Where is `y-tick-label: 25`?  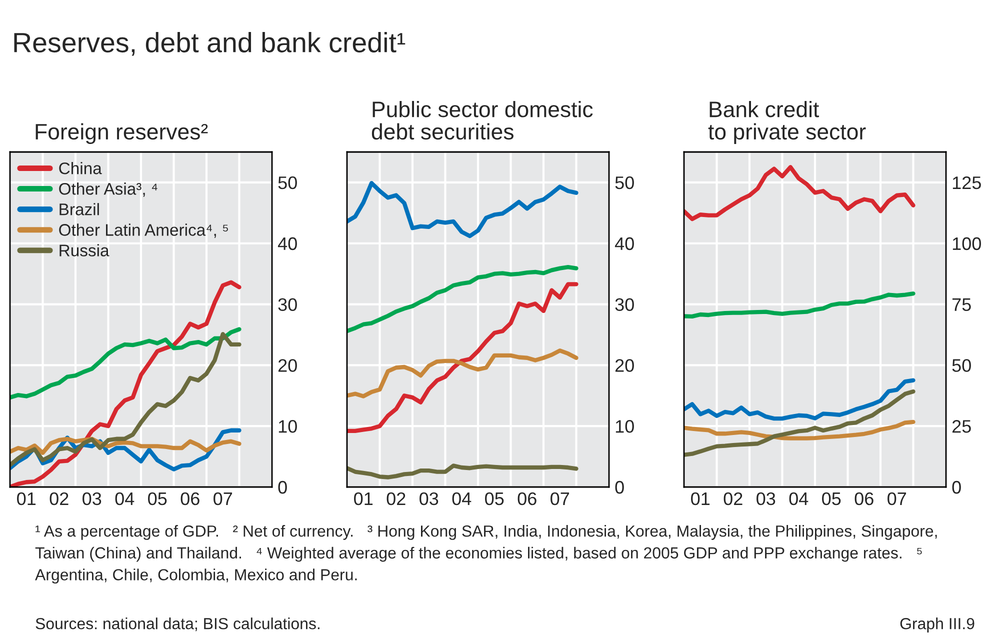 y-tick-label: 25 is located at coordinates (961, 426).